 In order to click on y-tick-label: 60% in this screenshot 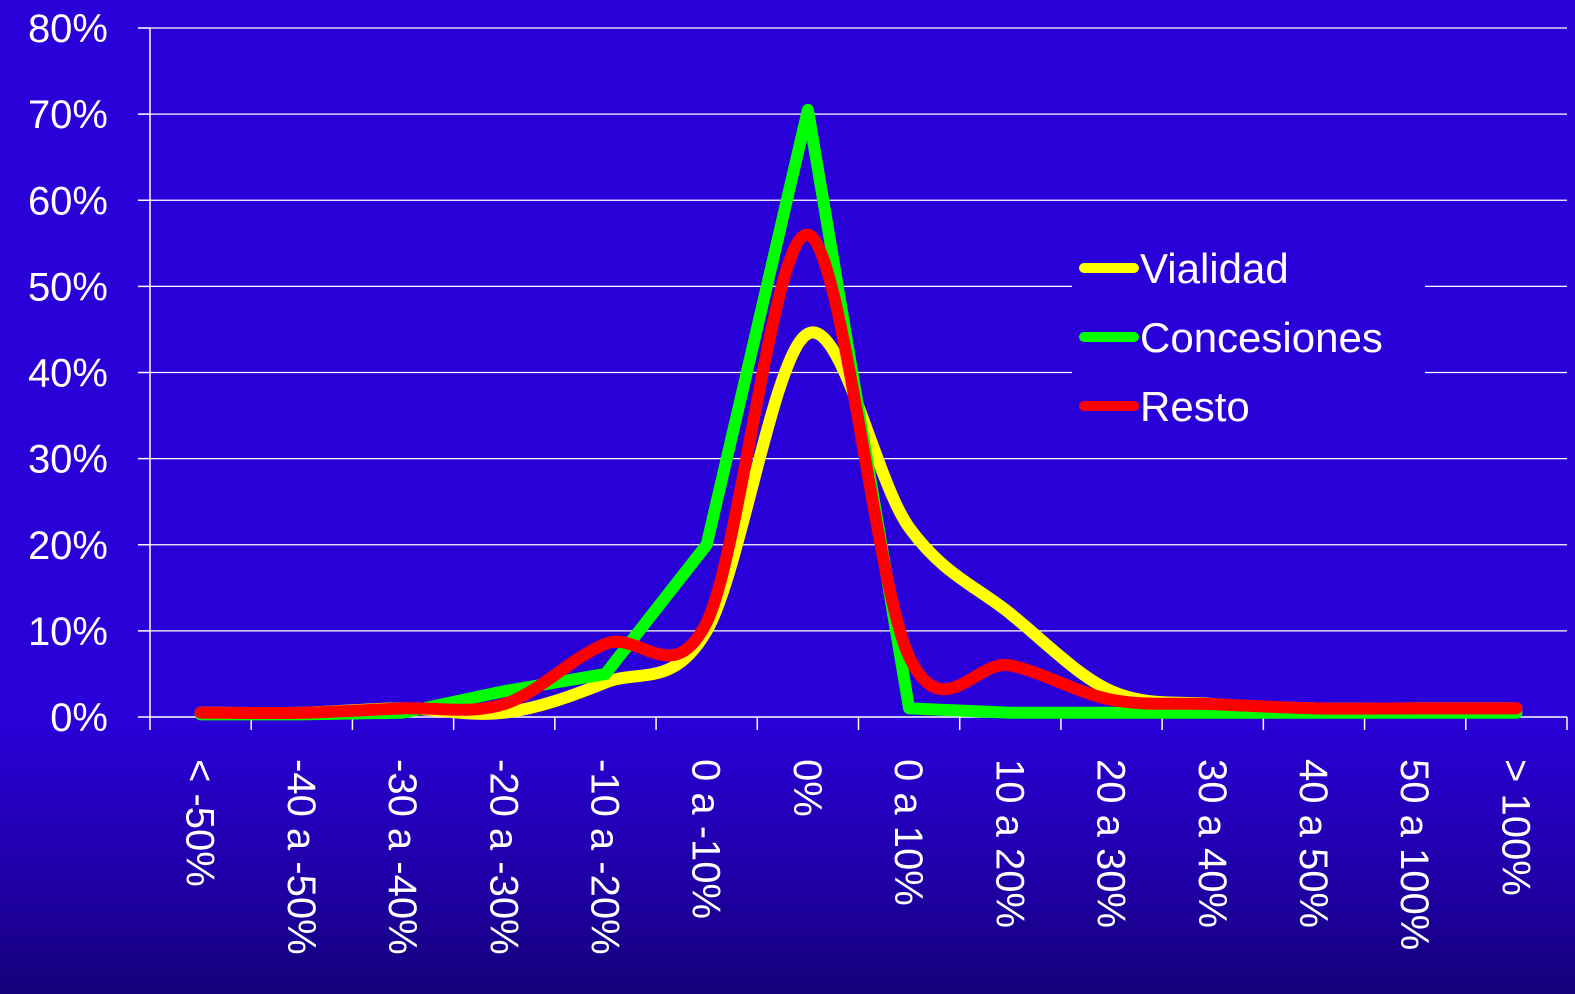, I will do `click(68, 201)`.